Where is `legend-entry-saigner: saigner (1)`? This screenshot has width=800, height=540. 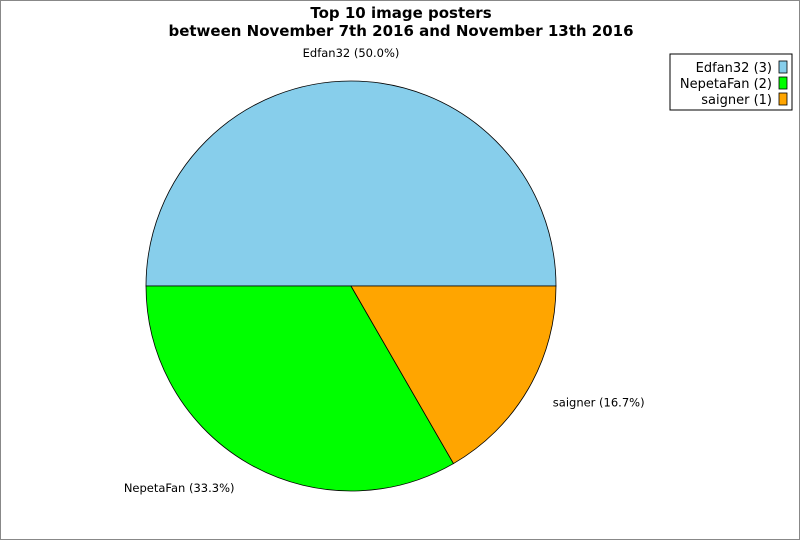 legend-entry-saigner: saigner (1) is located at coordinates (736, 100).